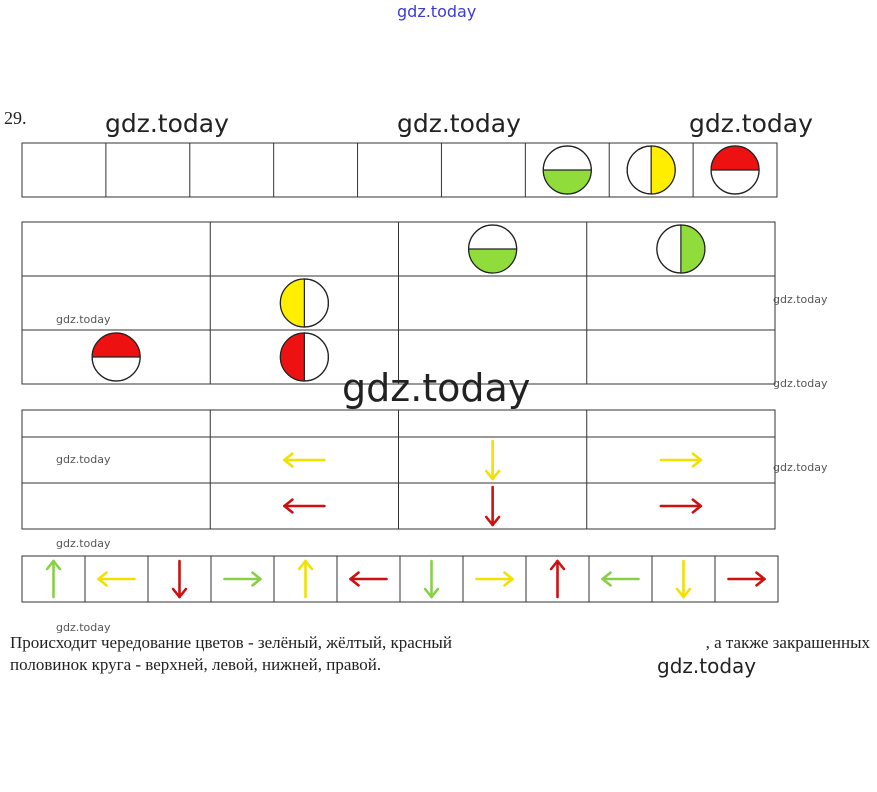  I want to click on watermark-row1-c: gdz.today, so click(751, 123).